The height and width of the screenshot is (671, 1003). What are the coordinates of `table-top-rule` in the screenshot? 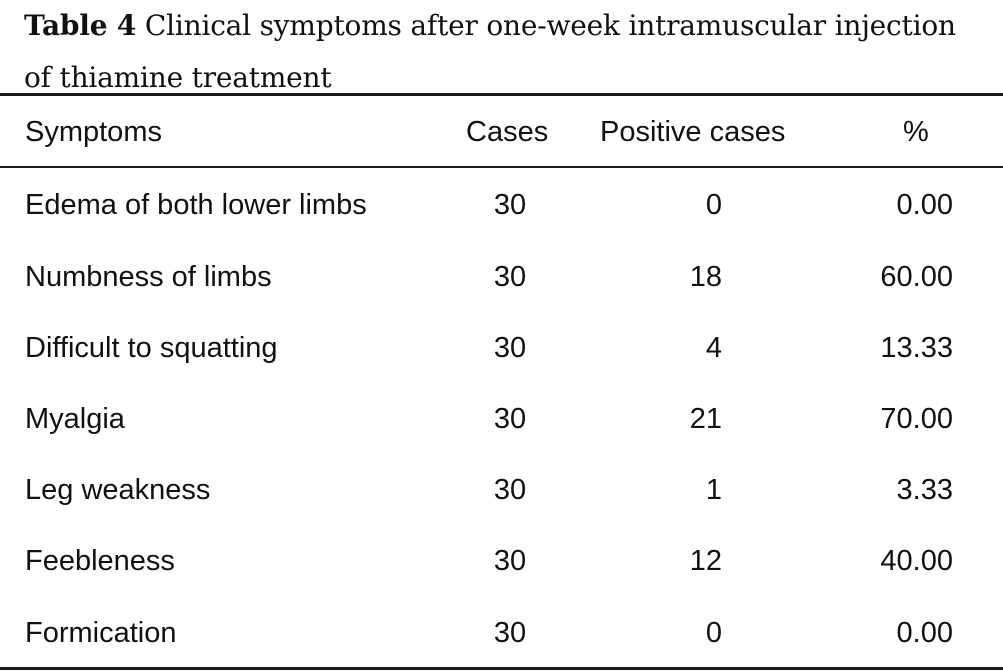 It's located at (501, 94).